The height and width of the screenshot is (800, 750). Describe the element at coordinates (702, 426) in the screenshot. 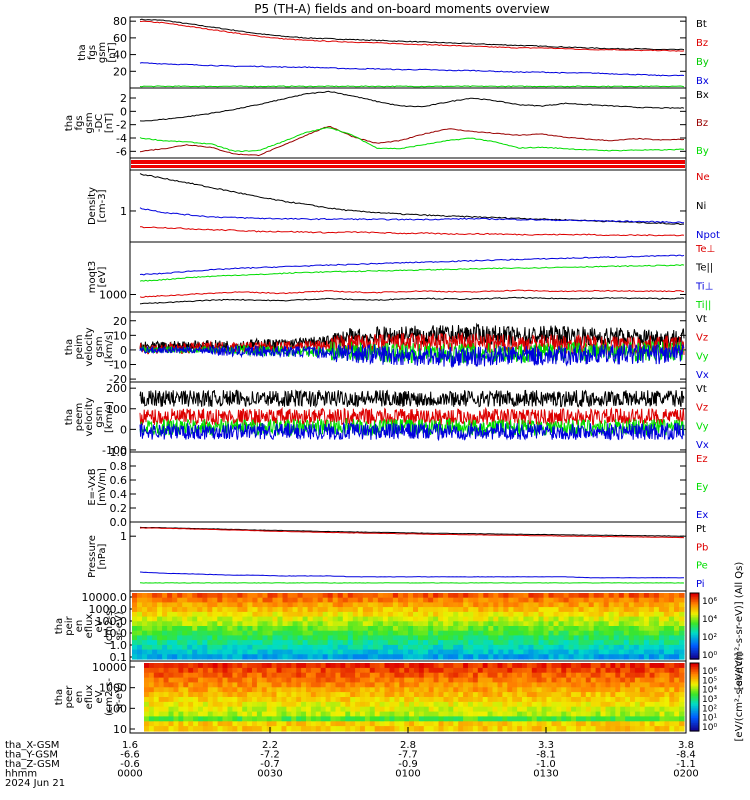

I see `legend-Vy: Vy` at that location.